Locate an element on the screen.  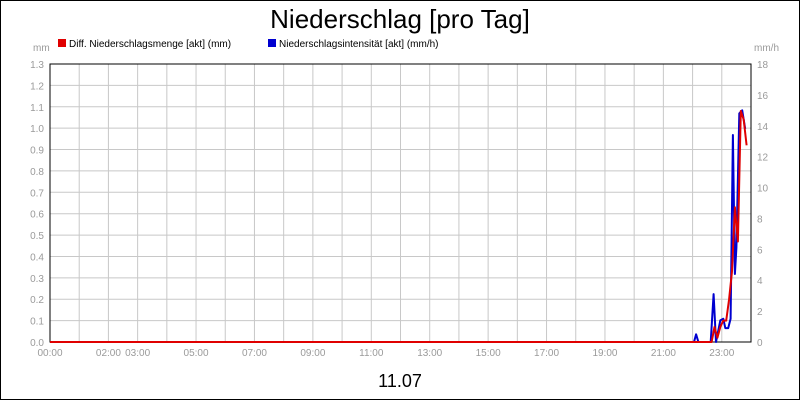
legend-label-diff-menge: Diff. Niederschlagsmenge [akt] (mm) is located at coordinates (150, 44).